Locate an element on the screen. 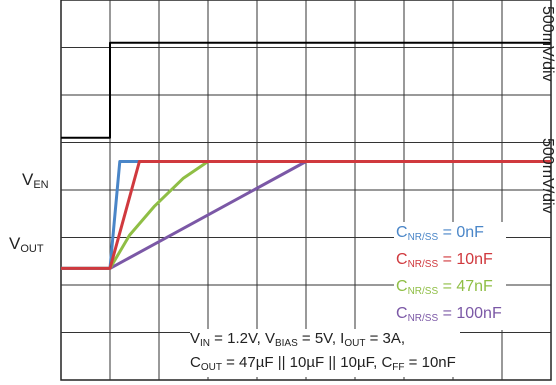 The width and height of the screenshot is (556, 385). scale-label-2: 500mV/div is located at coordinates (547, 176).